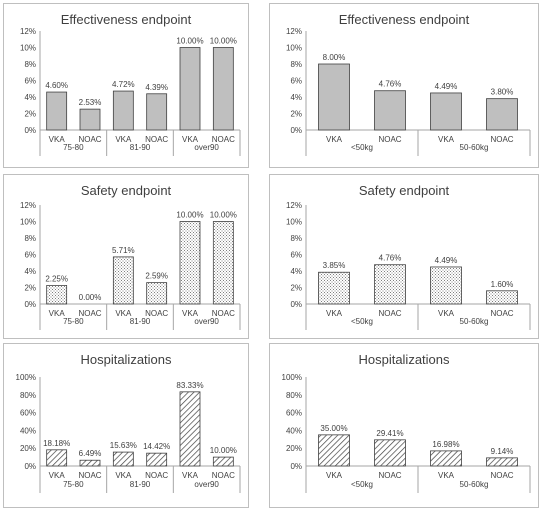  What do you see at coordinates (296, 97) in the screenshot?
I see `y-tick-label: 4%` at bounding box center [296, 97].